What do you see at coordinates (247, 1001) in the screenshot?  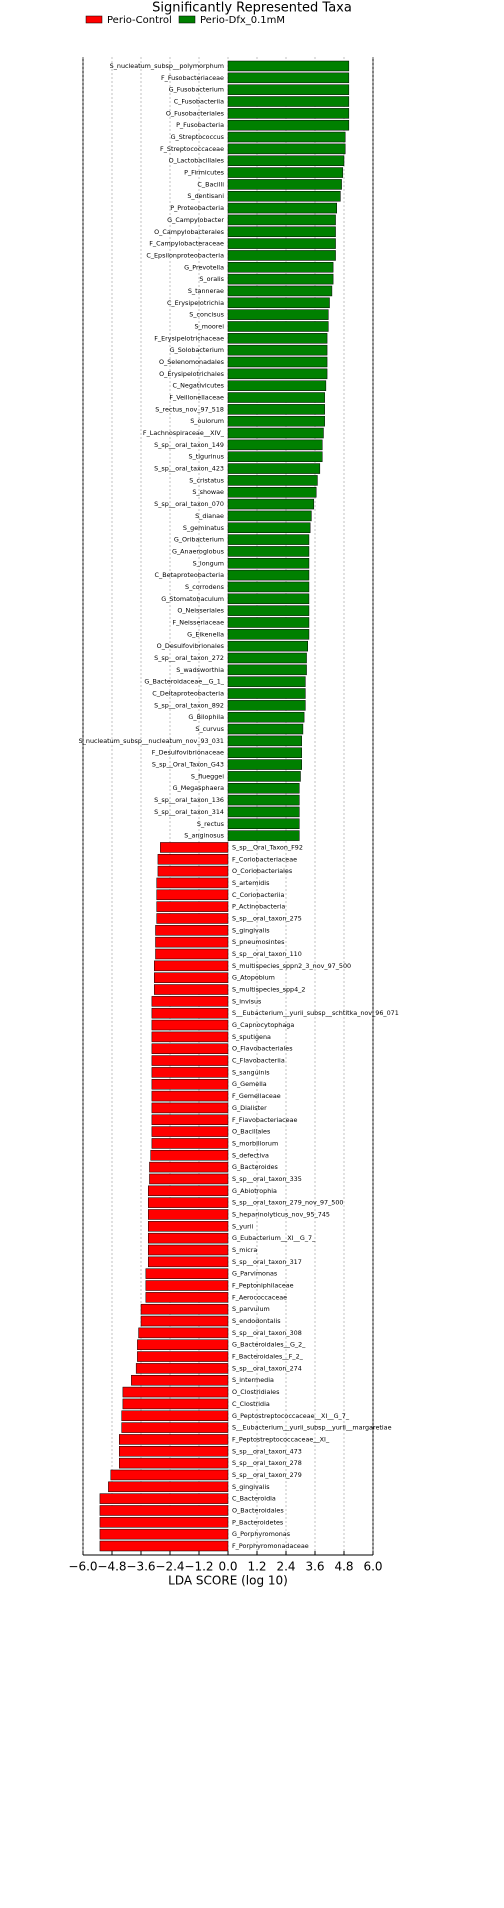 I see `bar-label: S_invisus` at bounding box center [247, 1001].